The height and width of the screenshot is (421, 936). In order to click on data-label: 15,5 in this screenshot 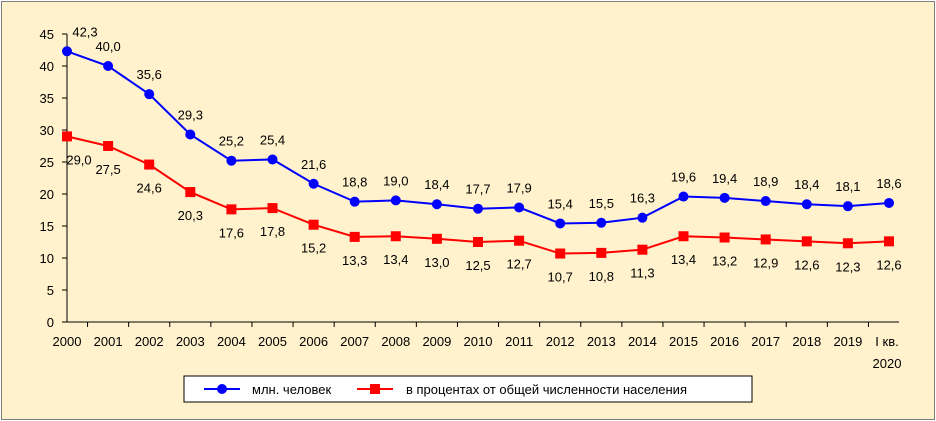, I will do `click(601, 203)`.